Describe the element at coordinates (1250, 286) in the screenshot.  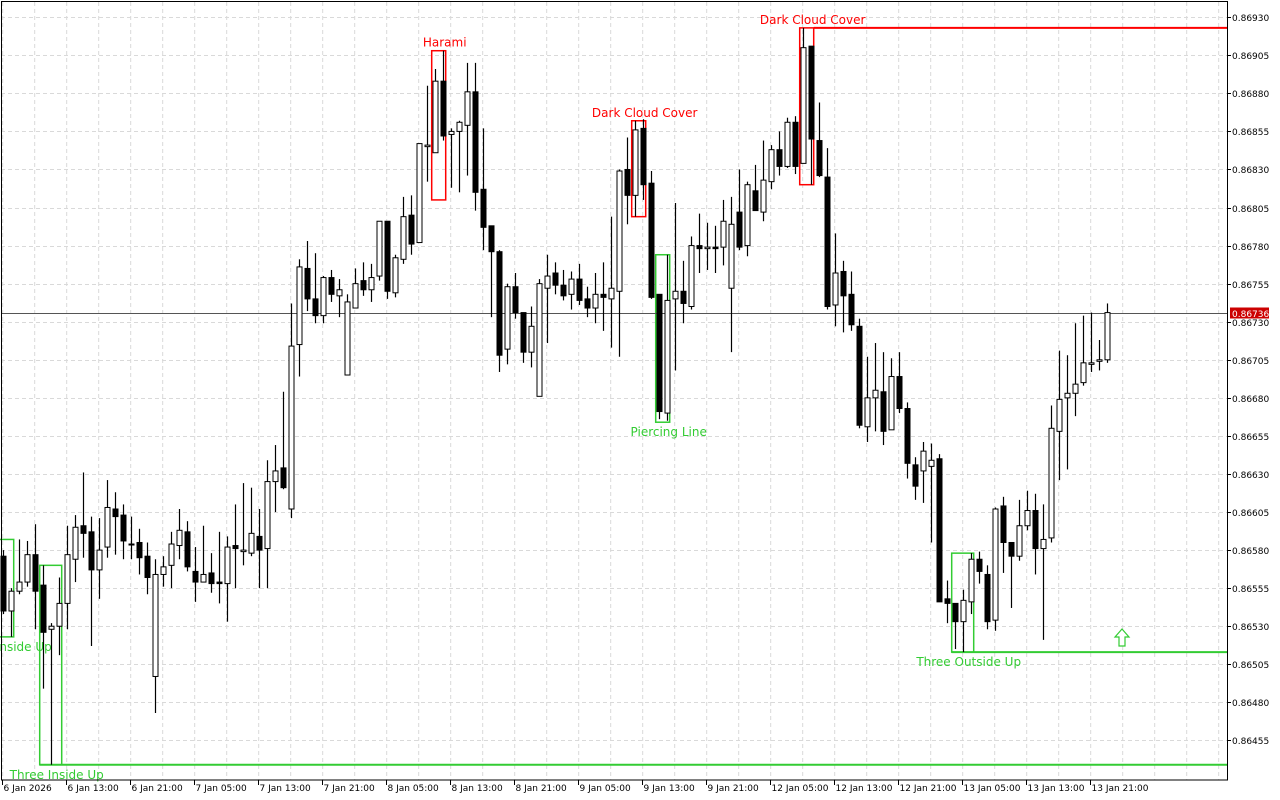
I see `price-tick-label: 0.86755` at that location.